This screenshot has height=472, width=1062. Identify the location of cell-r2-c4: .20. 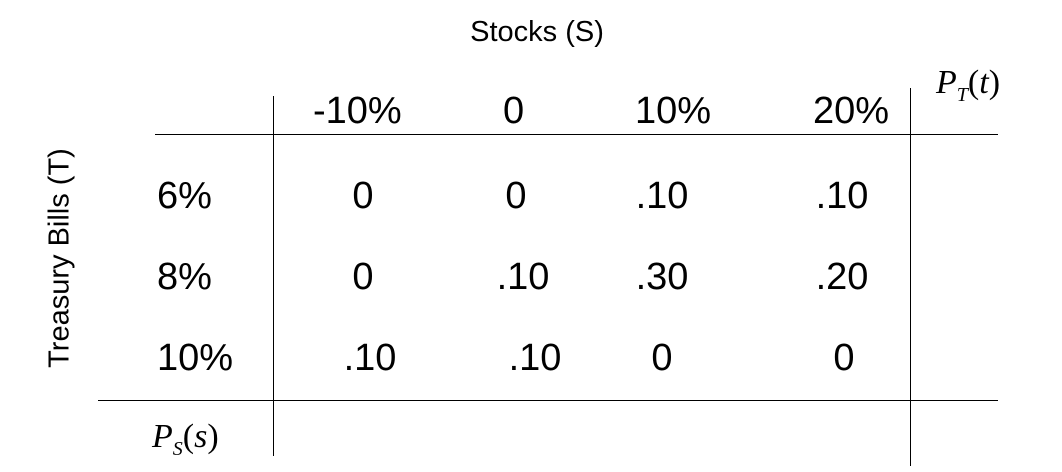
(842, 277).